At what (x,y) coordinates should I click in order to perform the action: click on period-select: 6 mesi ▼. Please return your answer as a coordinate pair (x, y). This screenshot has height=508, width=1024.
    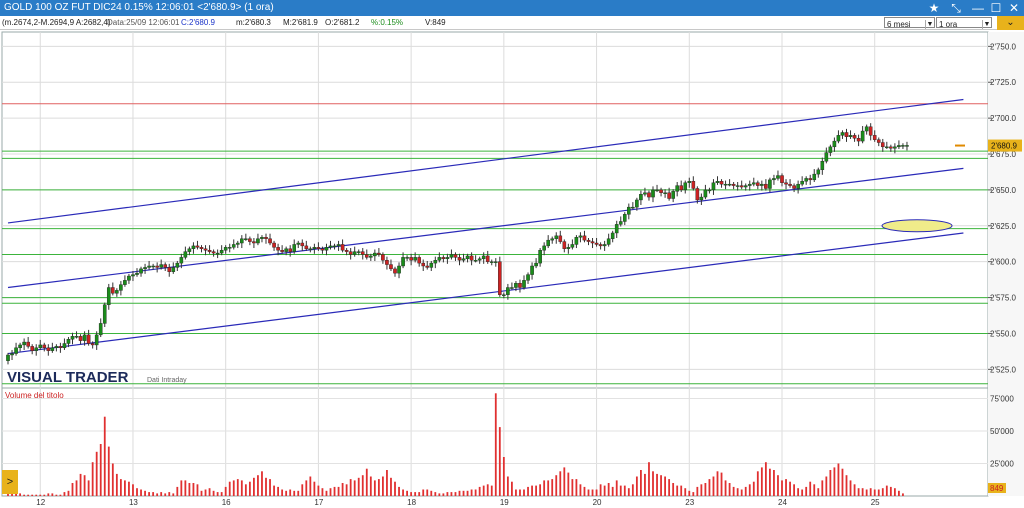
    Looking at the image, I should click on (909, 23).